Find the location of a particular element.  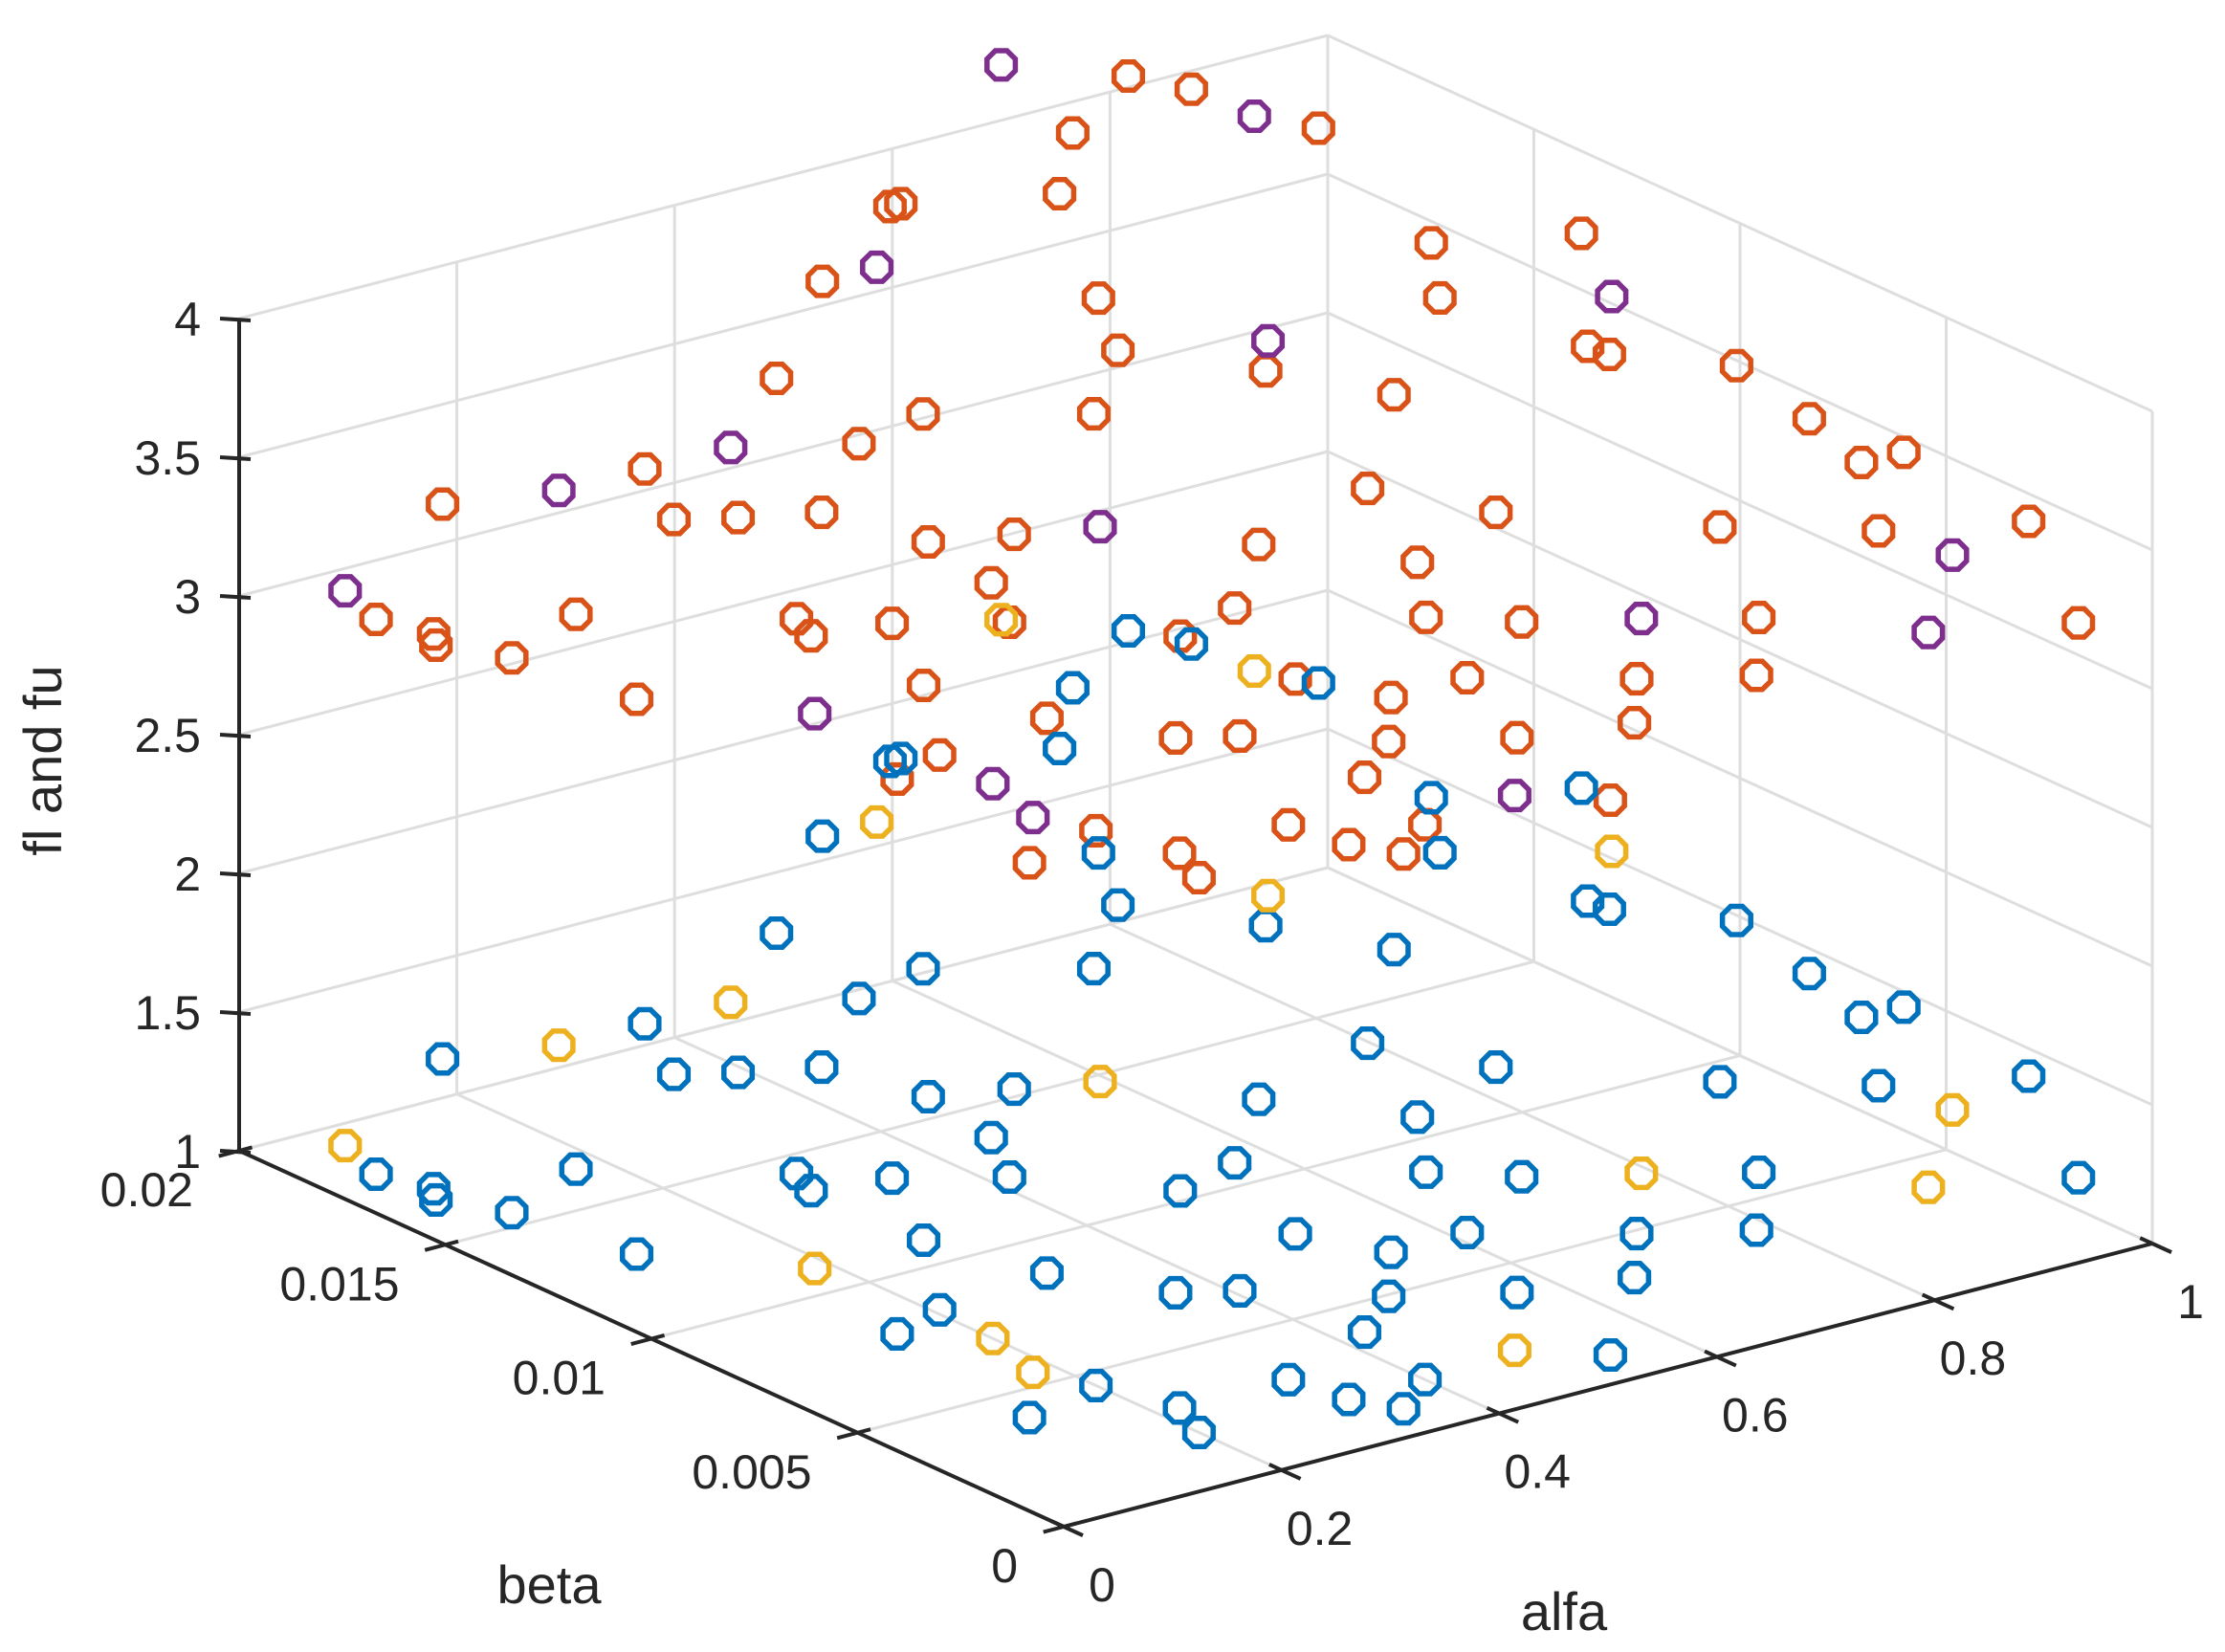

x-tick-label: 1 is located at coordinates (2190, 1302).